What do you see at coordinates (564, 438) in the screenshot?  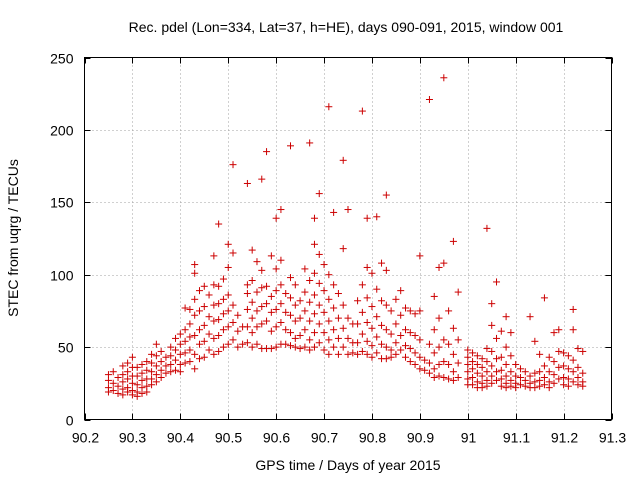 I see `x-tick-label: 91.2` at bounding box center [564, 438].